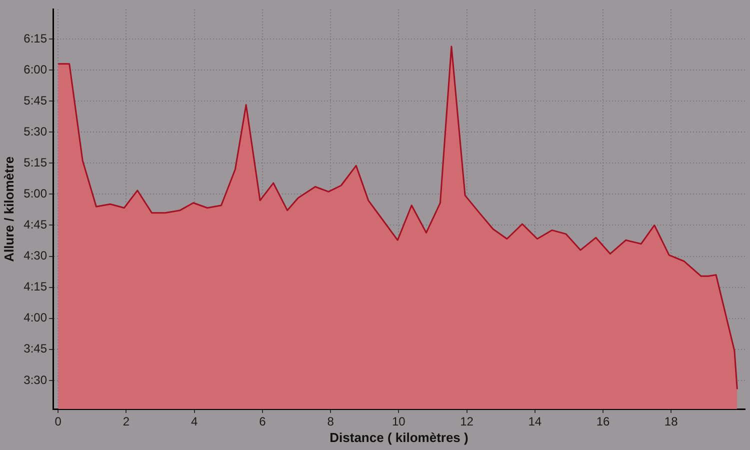  Describe the element at coordinates (262, 421) in the screenshot. I see `x-tick-label: 6` at that location.